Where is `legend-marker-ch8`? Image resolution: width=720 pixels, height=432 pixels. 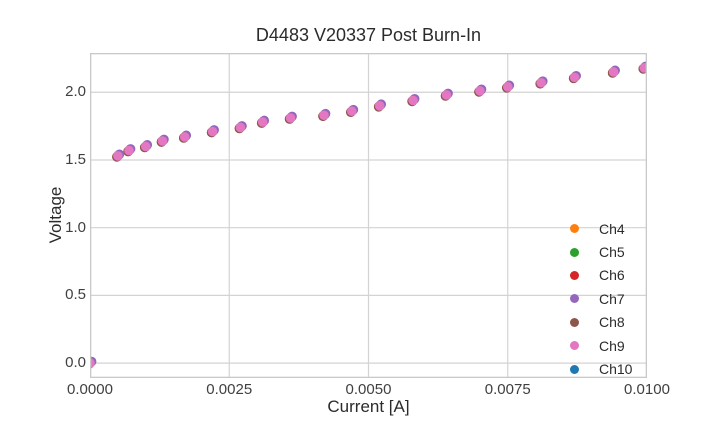 legend-marker-ch8 is located at coordinates (574, 322).